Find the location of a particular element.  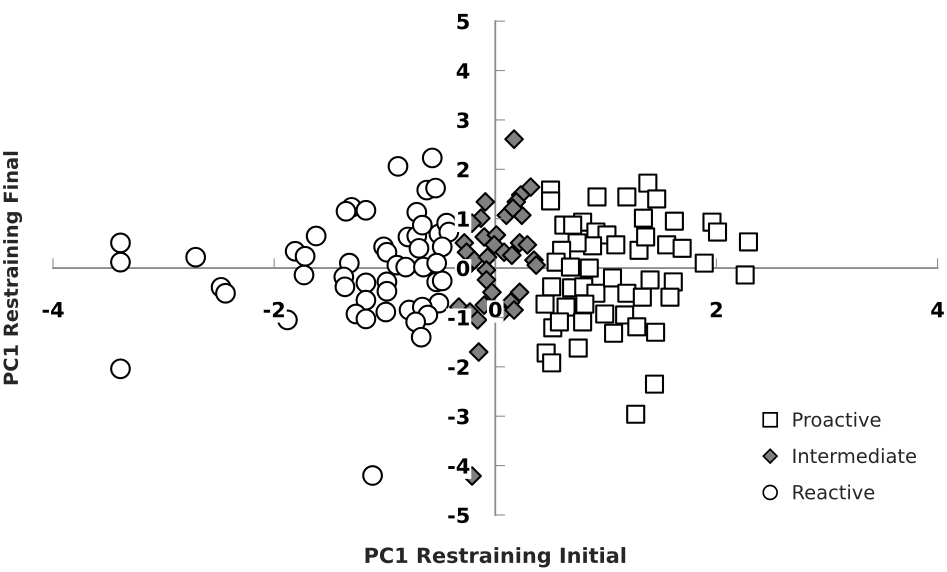

x-tick-label: 2 is located at coordinates (716, 310).